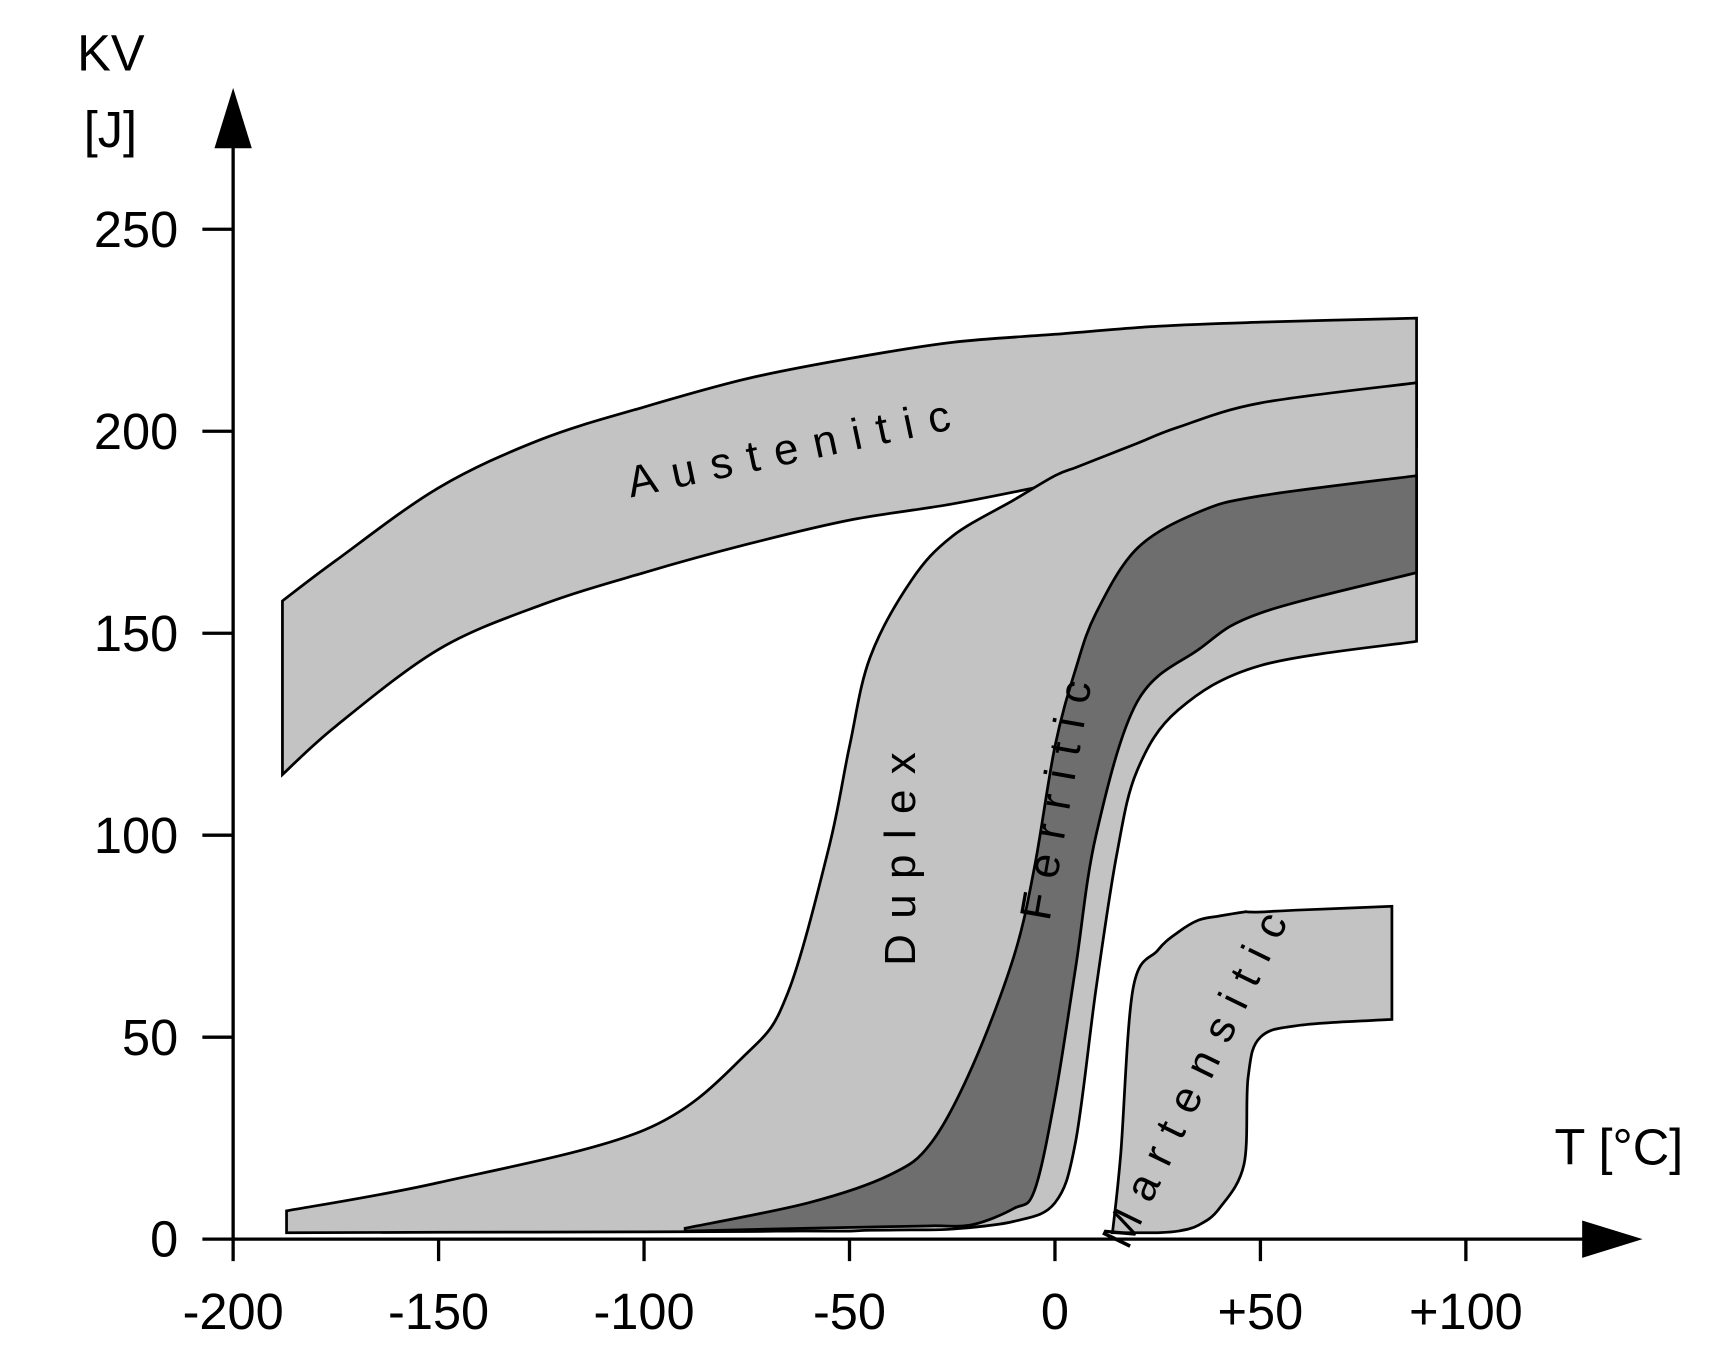 Image resolution: width=1723 pixels, height=1360 pixels. Describe the element at coordinates (1252, 1069) in the screenshot. I see `band-area` at that location.